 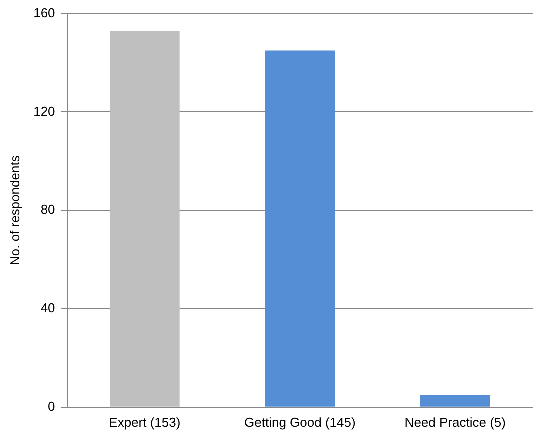 I want to click on y-tick-label: 120, so click(x=45, y=111).